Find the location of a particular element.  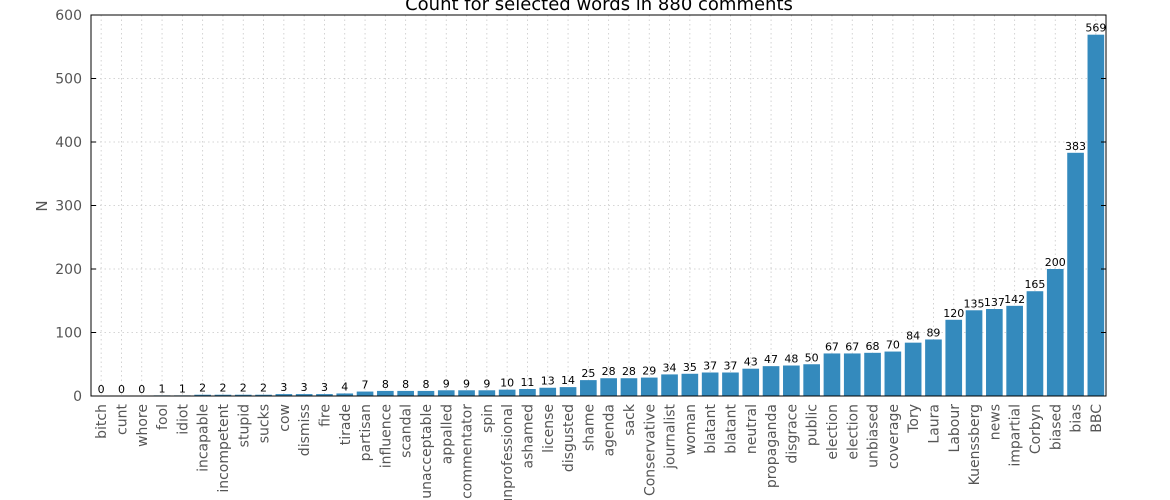

x-tick-label: Corbyn is located at coordinates (1036, 429).